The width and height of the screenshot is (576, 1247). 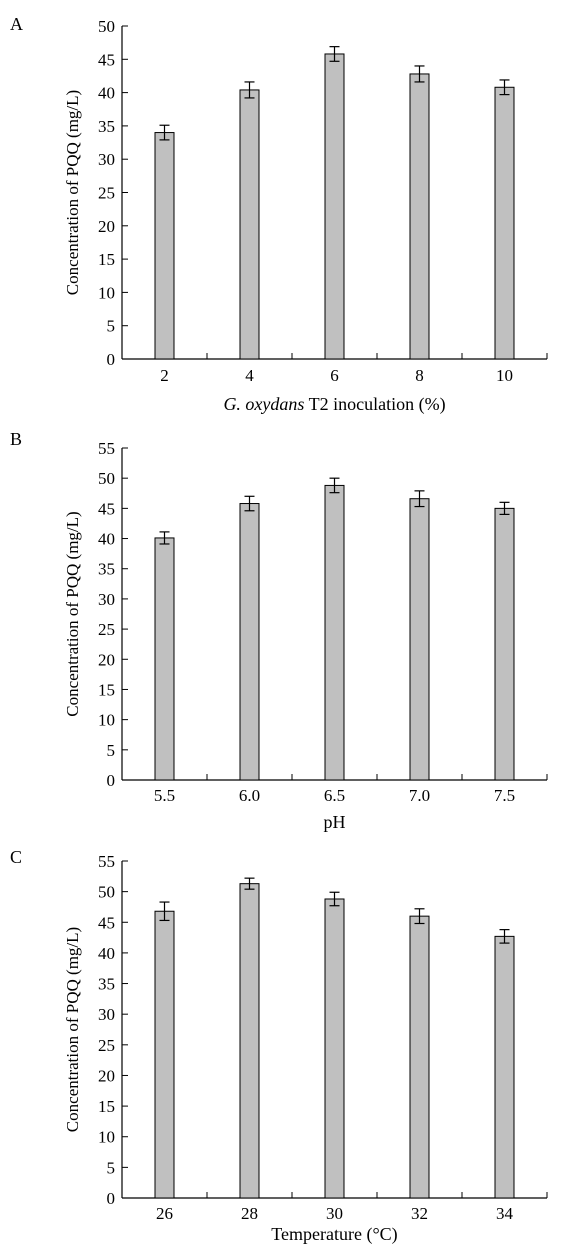 I want to click on x-axis-title: Temperature (°C), so click(x=334, y=1234).